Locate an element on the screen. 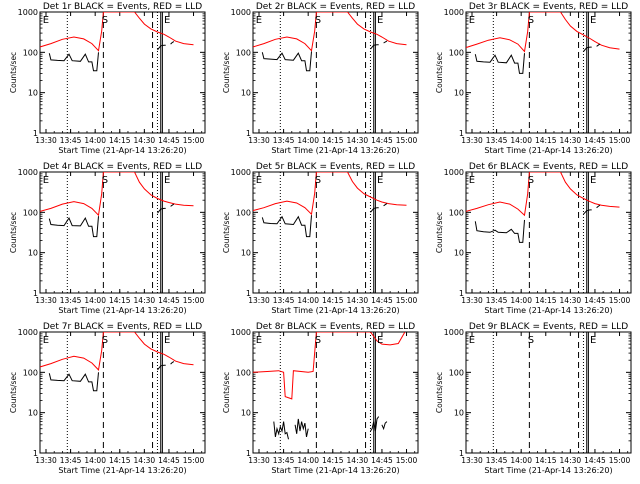  chart-title: Det 9r BLACK = Events, RED = LLD is located at coordinates (548, 327).